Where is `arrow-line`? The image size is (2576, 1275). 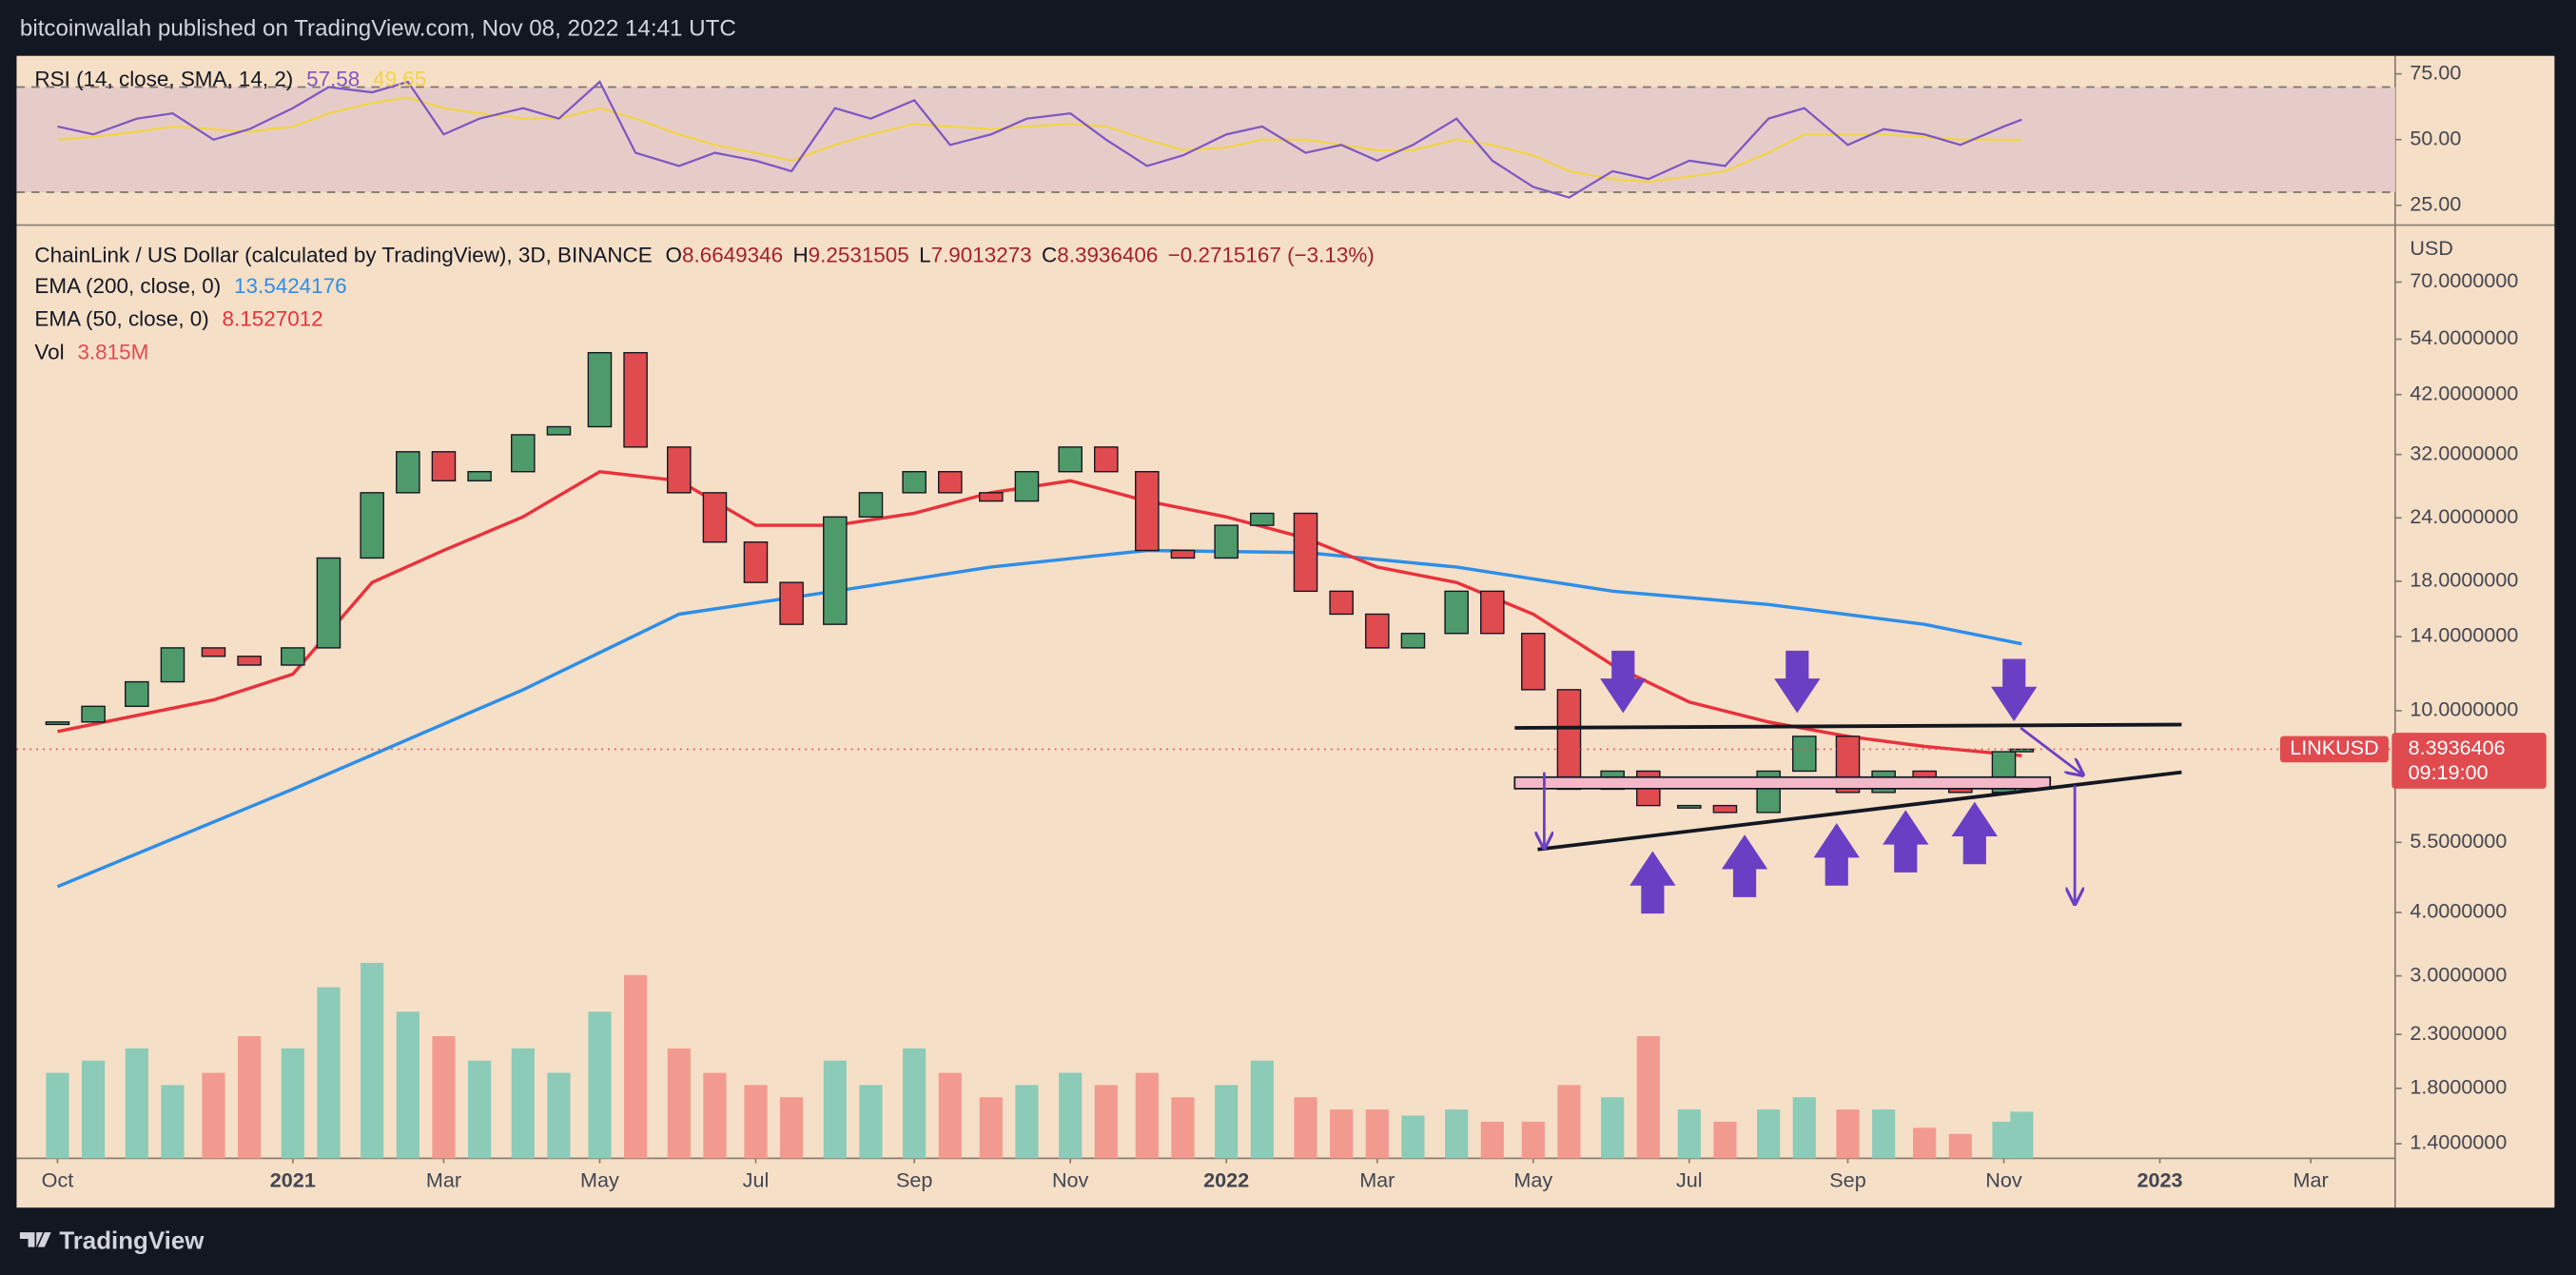 arrow-line is located at coordinates (2051, 750).